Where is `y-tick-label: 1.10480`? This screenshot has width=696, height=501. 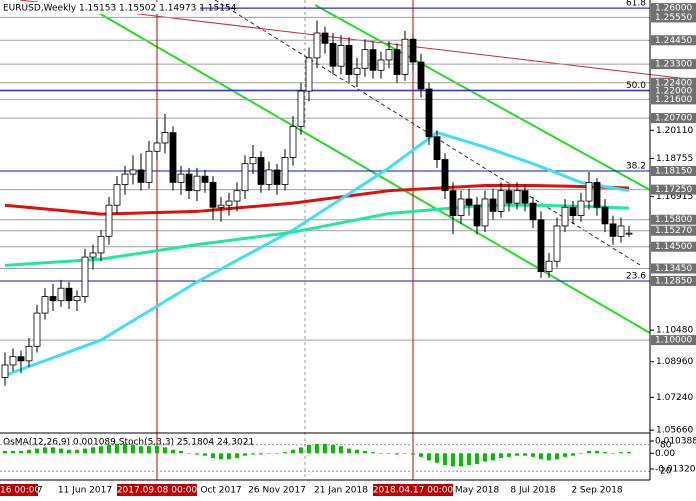 y-tick-label: 1.10480 is located at coordinates (674, 331).